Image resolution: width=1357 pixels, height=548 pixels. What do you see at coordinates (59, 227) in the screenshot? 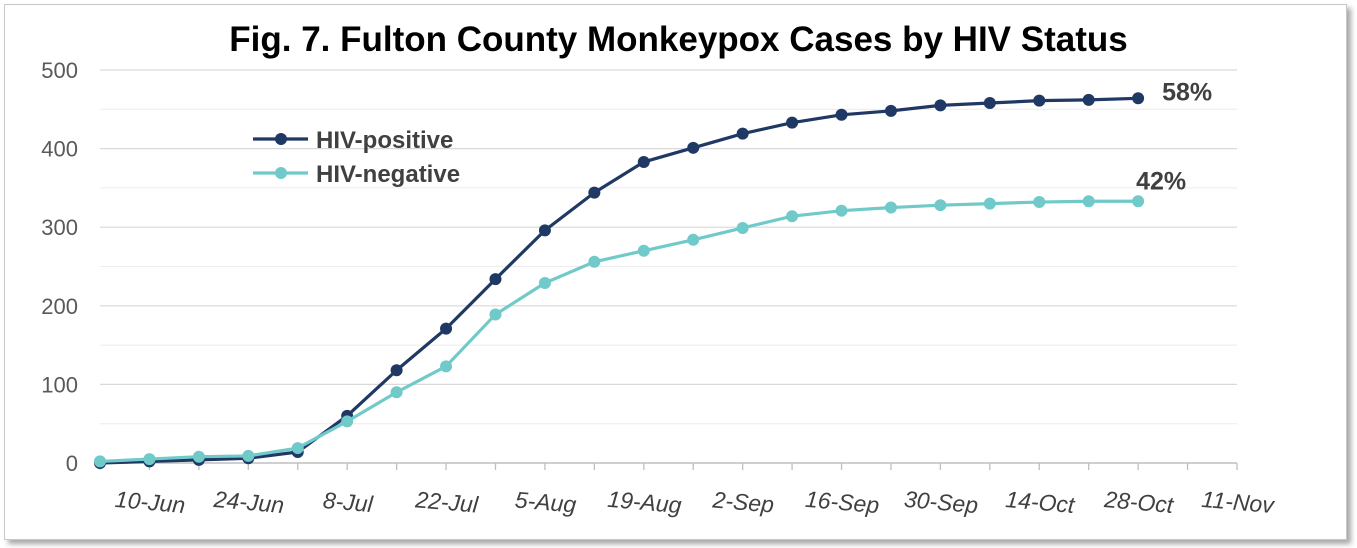
I see `y-tick-label: 300` at bounding box center [59, 227].